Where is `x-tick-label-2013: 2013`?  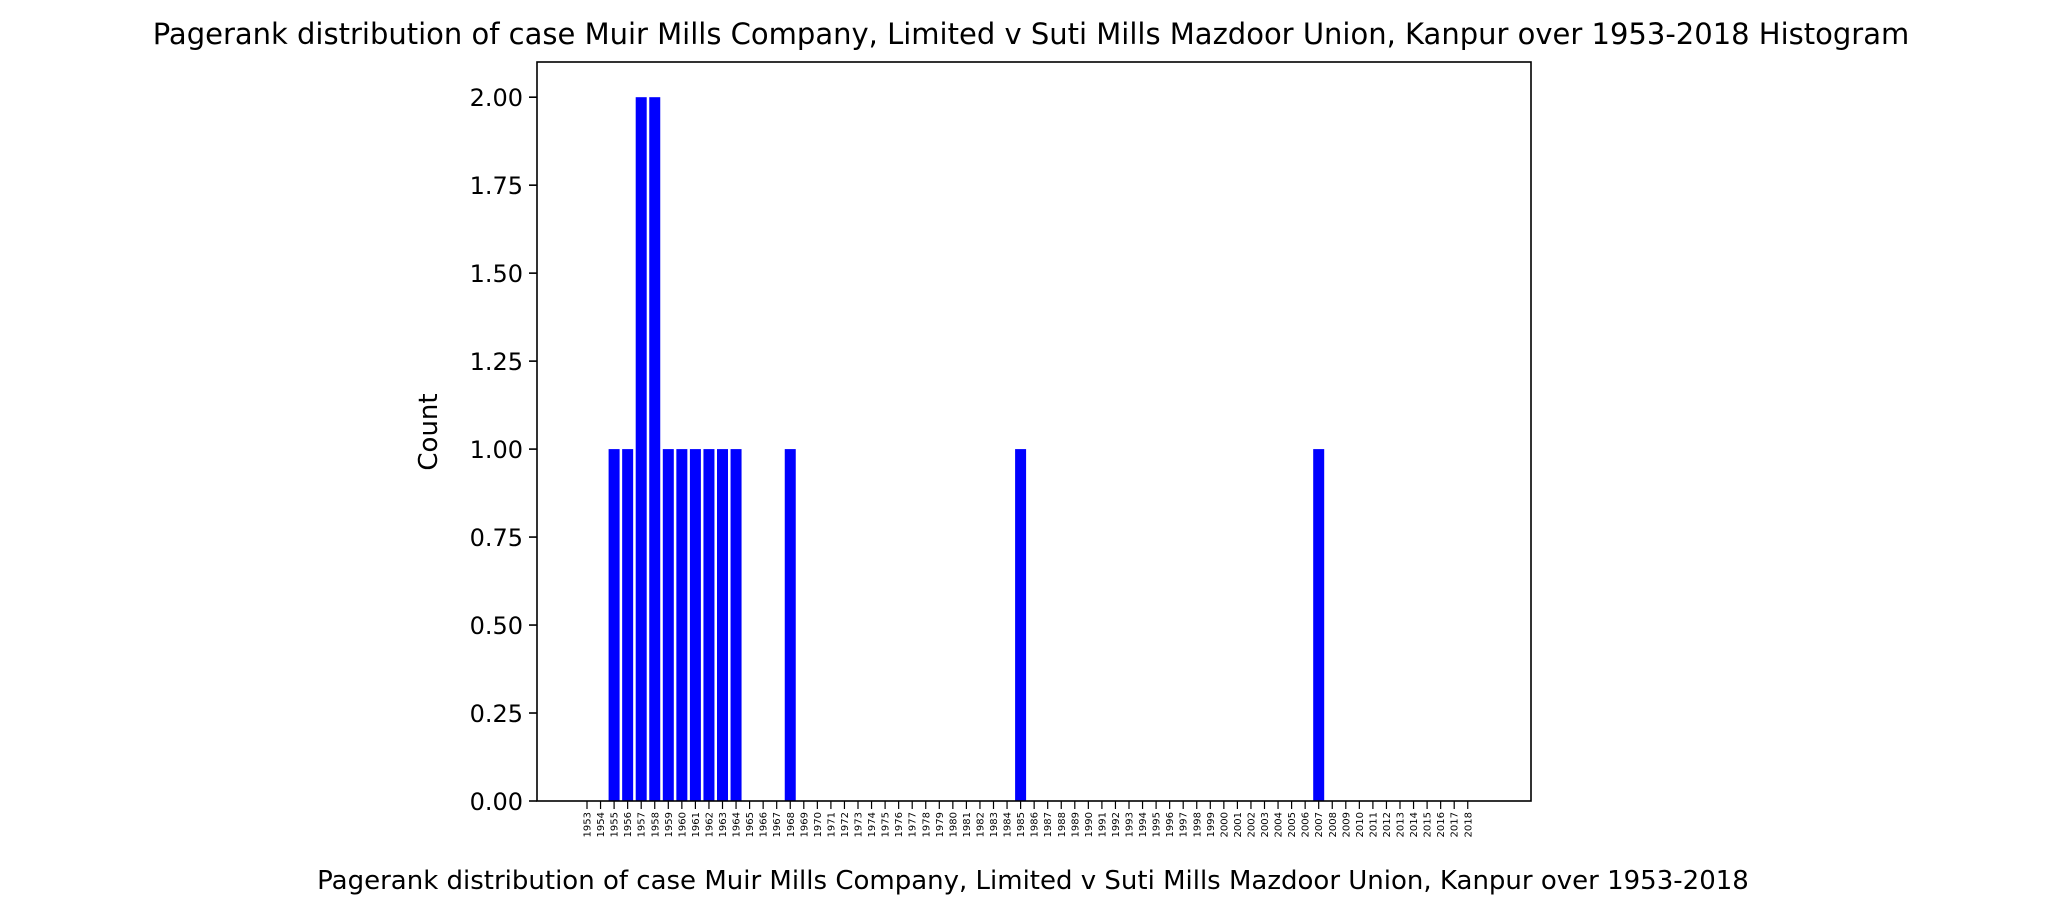 x-tick-label-2013: 2013 is located at coordinates (1401, 824).